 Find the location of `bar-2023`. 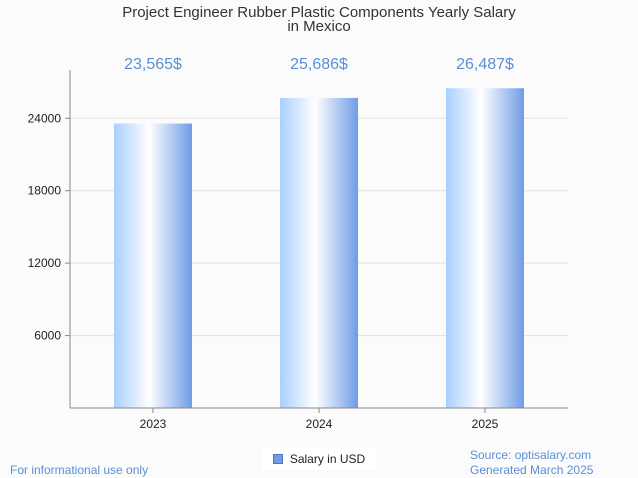

bar-2023 is located at coordinates (153, 265).